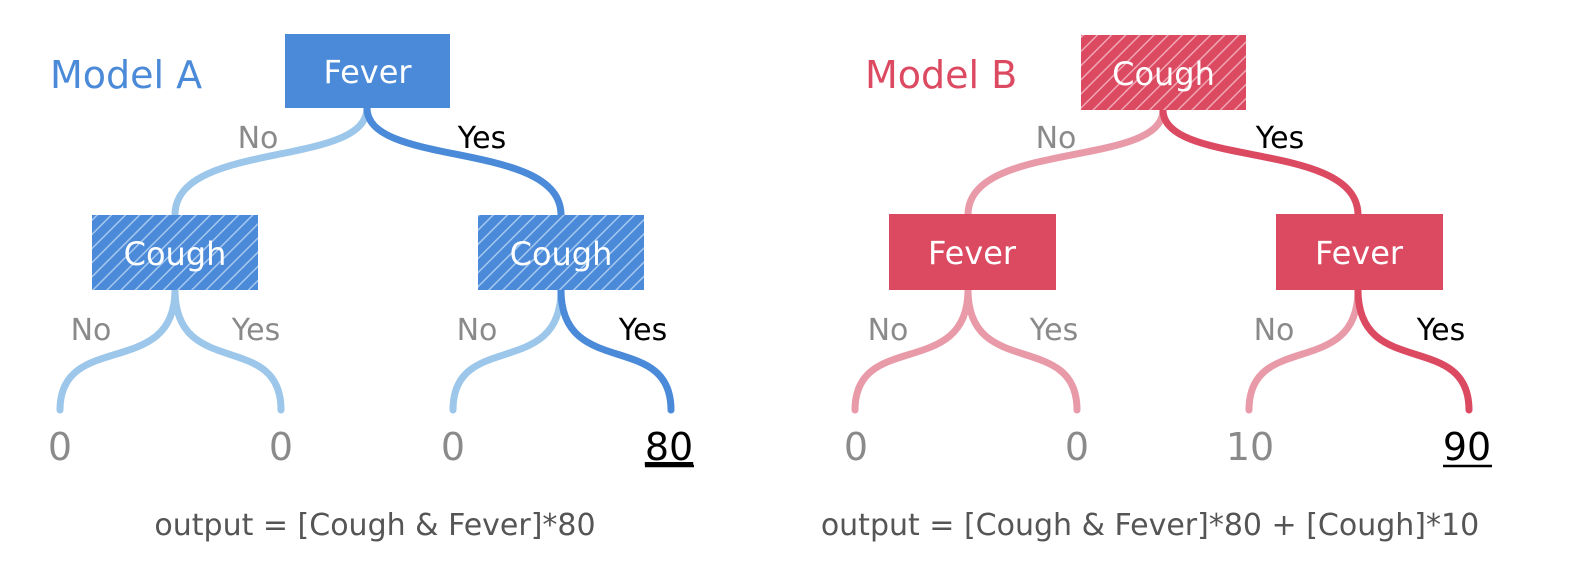  Describe the element at coordinates (1053, 330) in the screenshot. I see `model-b-left-yes-label: Yes` at that location.